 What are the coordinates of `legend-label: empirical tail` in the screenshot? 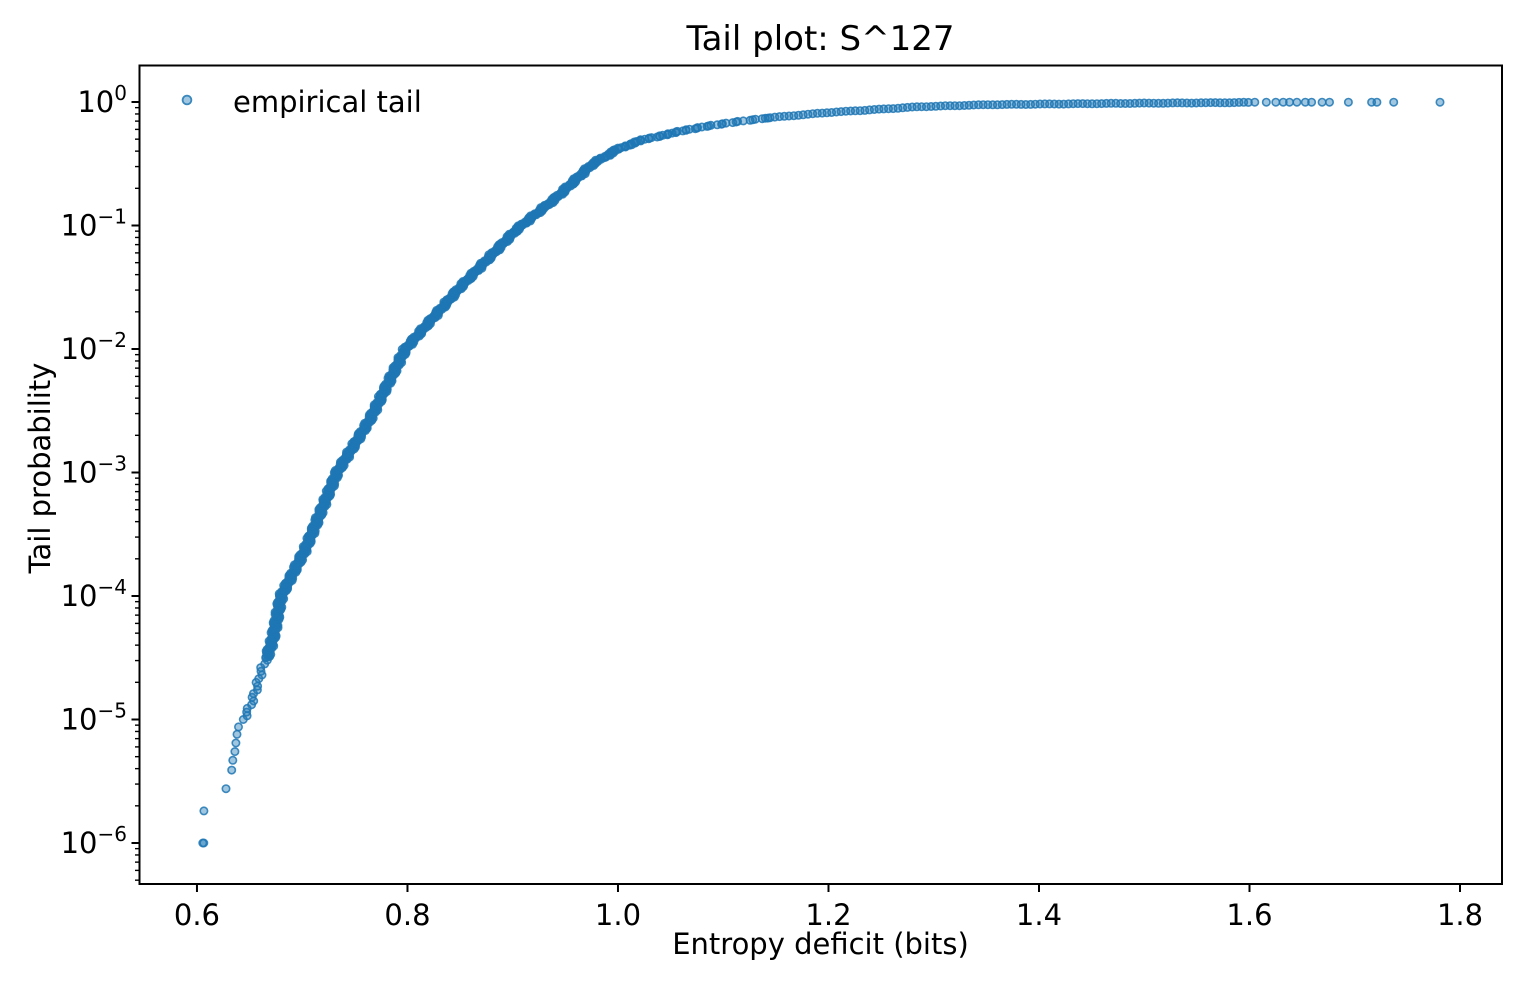 It's located at (327, 102).